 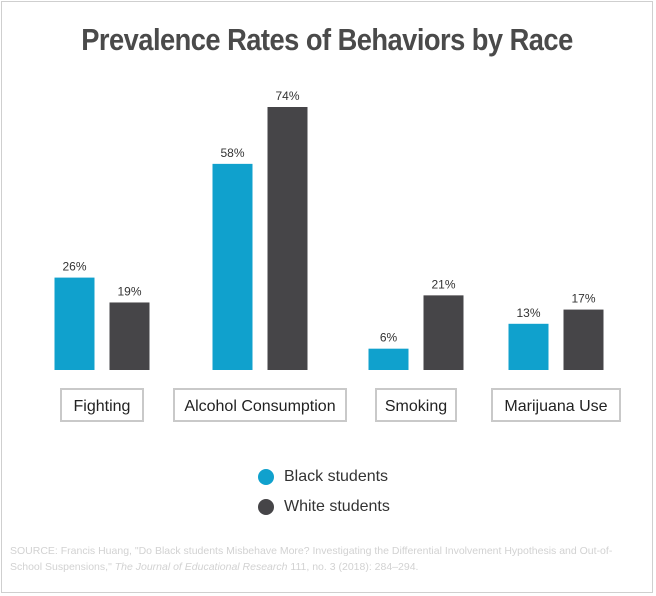 What do you see at coordinates (388, 359) in the screenshot?
I see `bar-smoking-black-students` at bounding box center [388, 359].